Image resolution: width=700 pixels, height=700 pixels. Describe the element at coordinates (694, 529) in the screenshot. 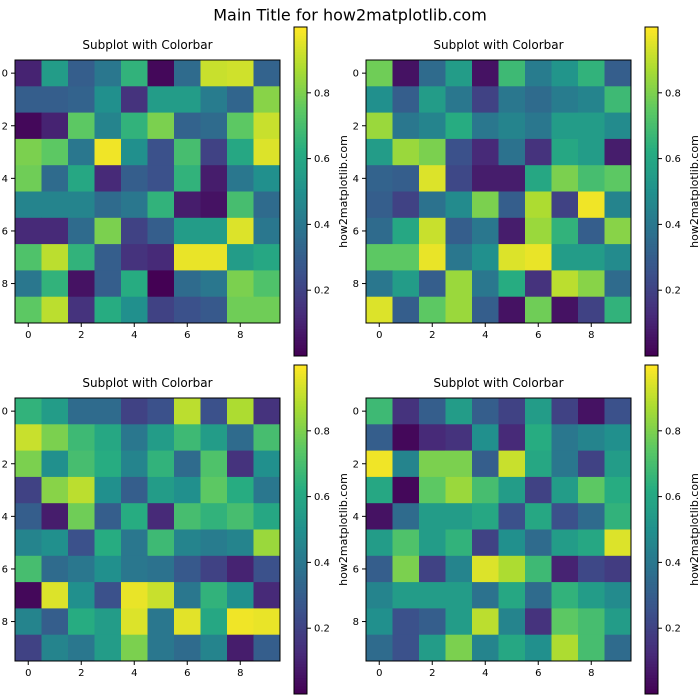

I see `colorbar-label: how2matplotlib.com` at that location.